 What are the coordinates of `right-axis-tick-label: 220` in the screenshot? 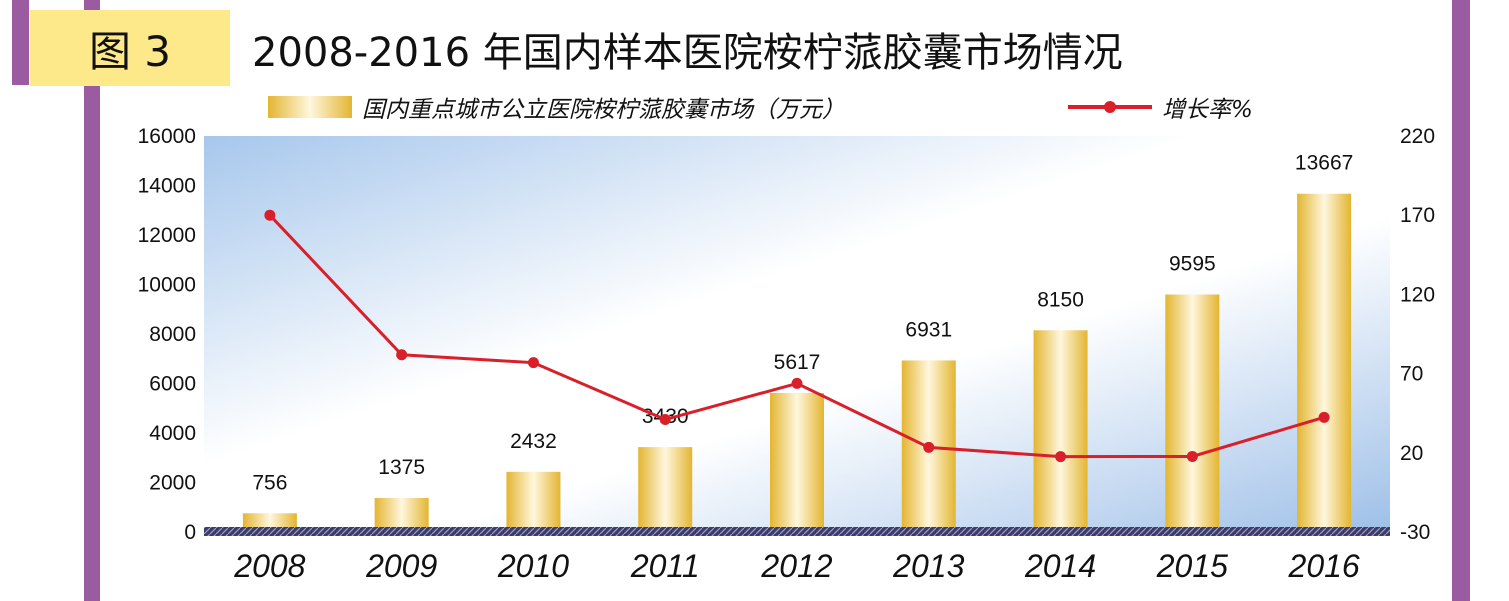 It's located at (1417, 136).